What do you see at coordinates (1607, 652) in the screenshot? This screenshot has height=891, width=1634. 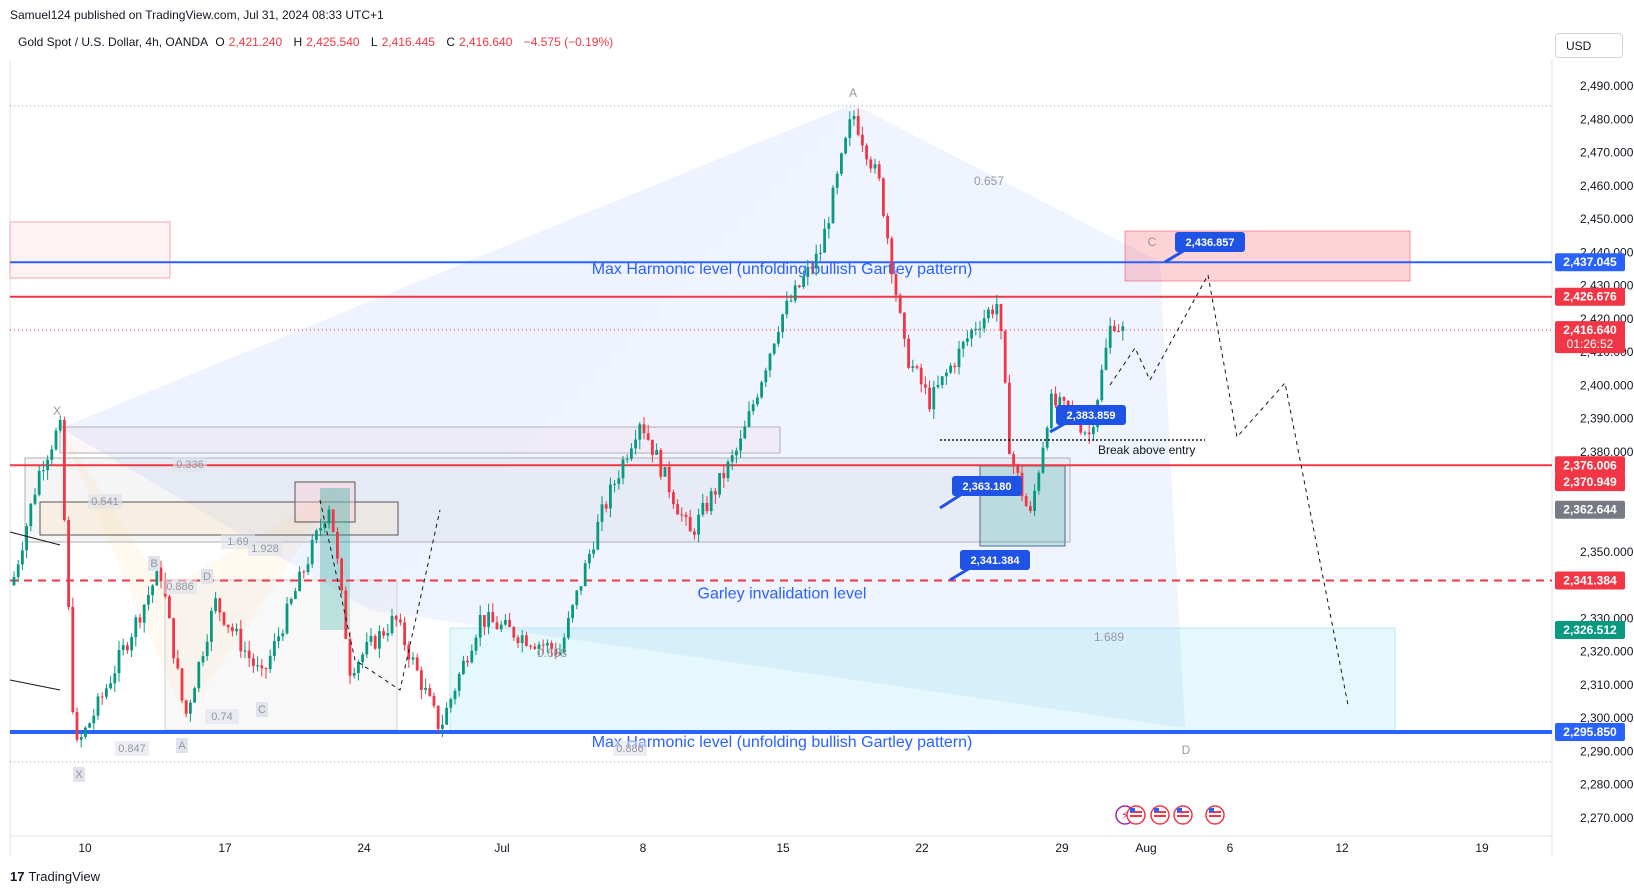 I see `y-tick-label: 2,320.000` at bounding box center [1607, 652].